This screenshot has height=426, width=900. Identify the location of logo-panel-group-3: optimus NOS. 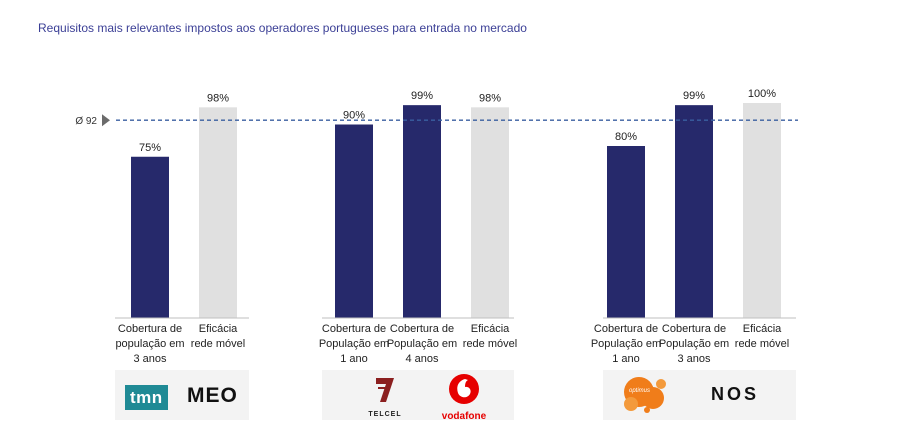
(699, 395).